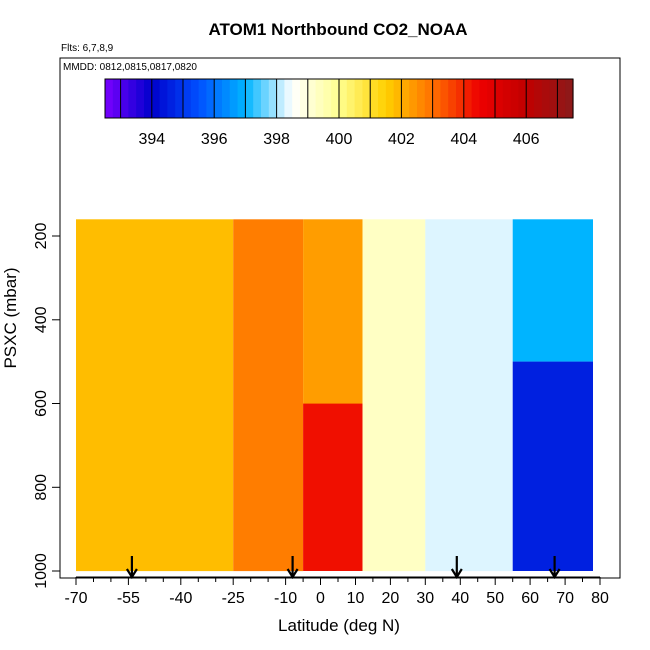  What do you see at coordinates (276, 139) in the screenshot?
I see `colorbar-tick-label: 398` at bounding box center [276, 139].